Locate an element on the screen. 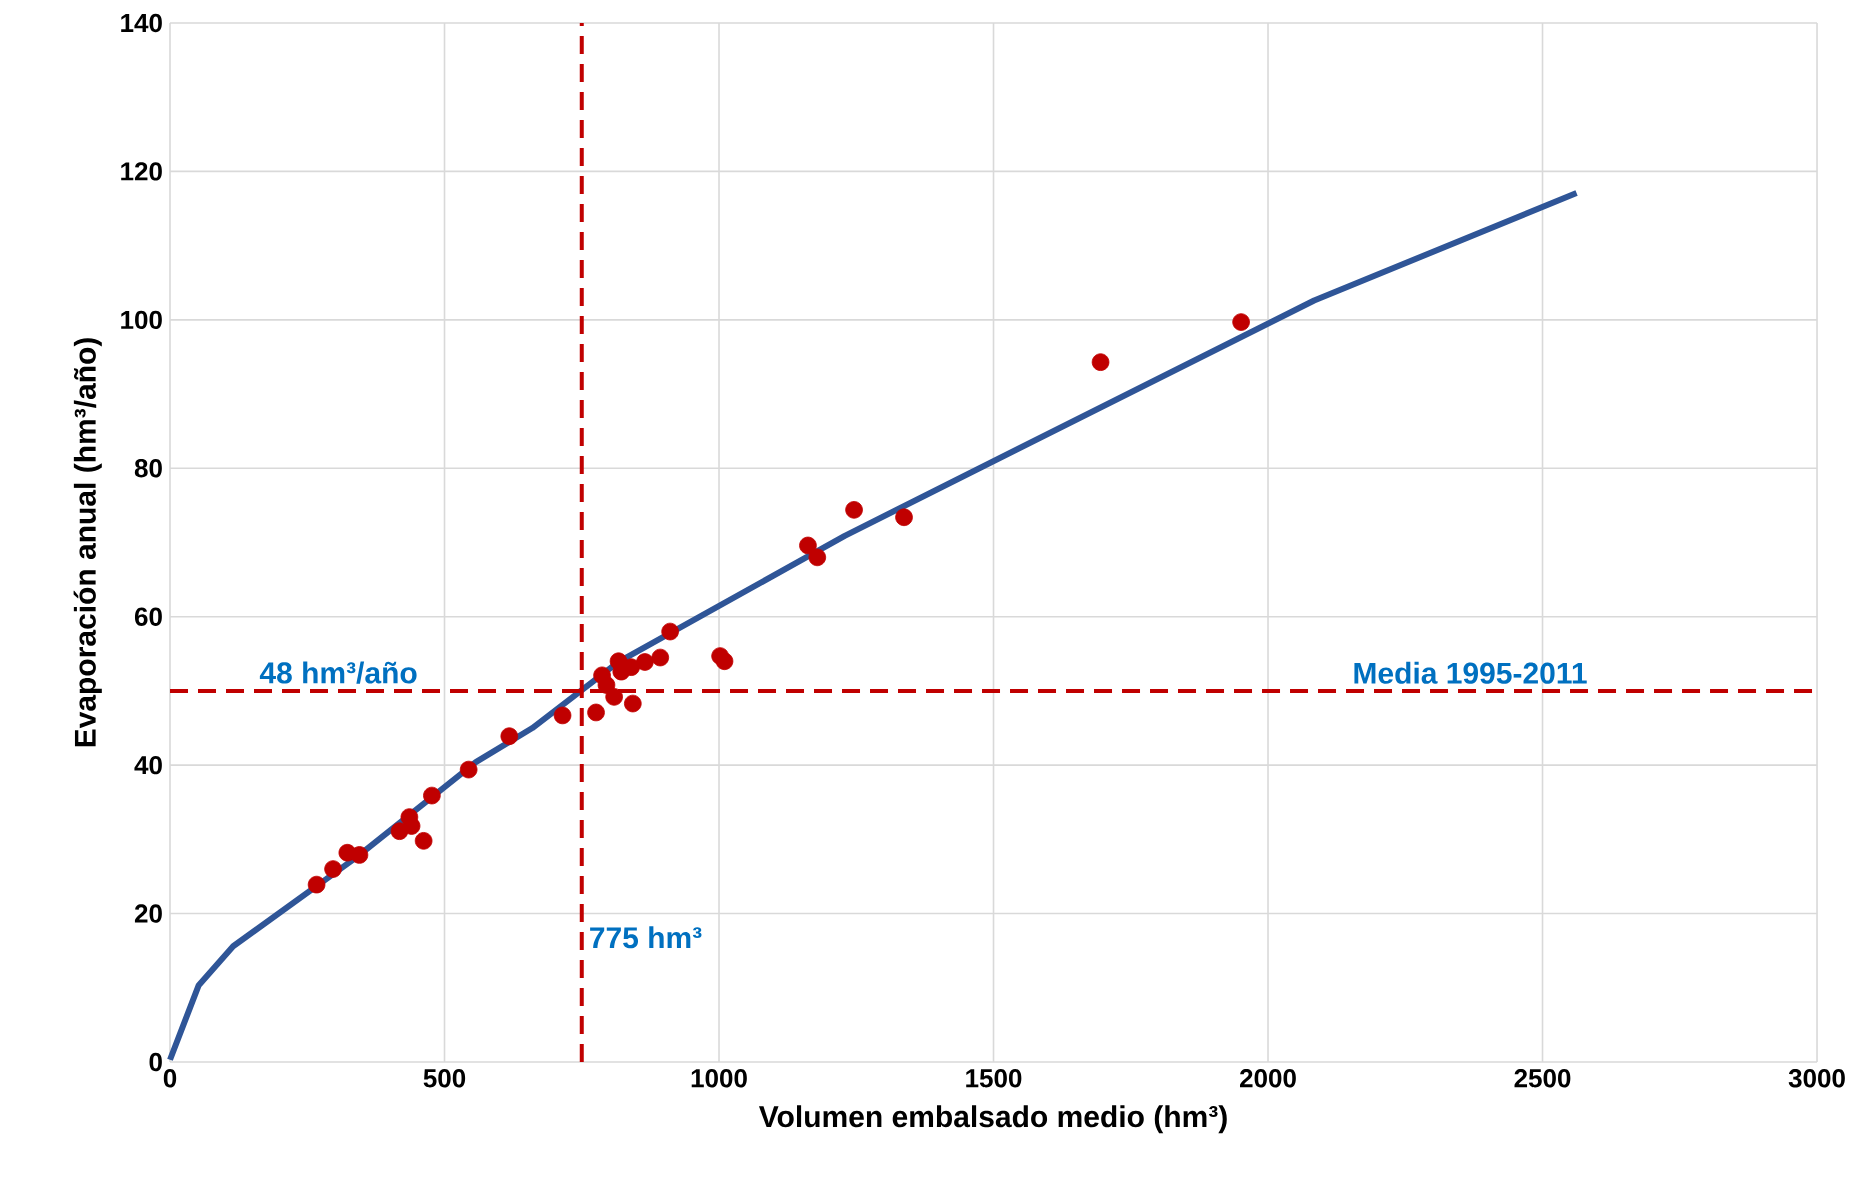 Image resolution: width=1866 pixels, height=1200 pixels. y-tick-label: 0 is located at coordinates (155, 1062).